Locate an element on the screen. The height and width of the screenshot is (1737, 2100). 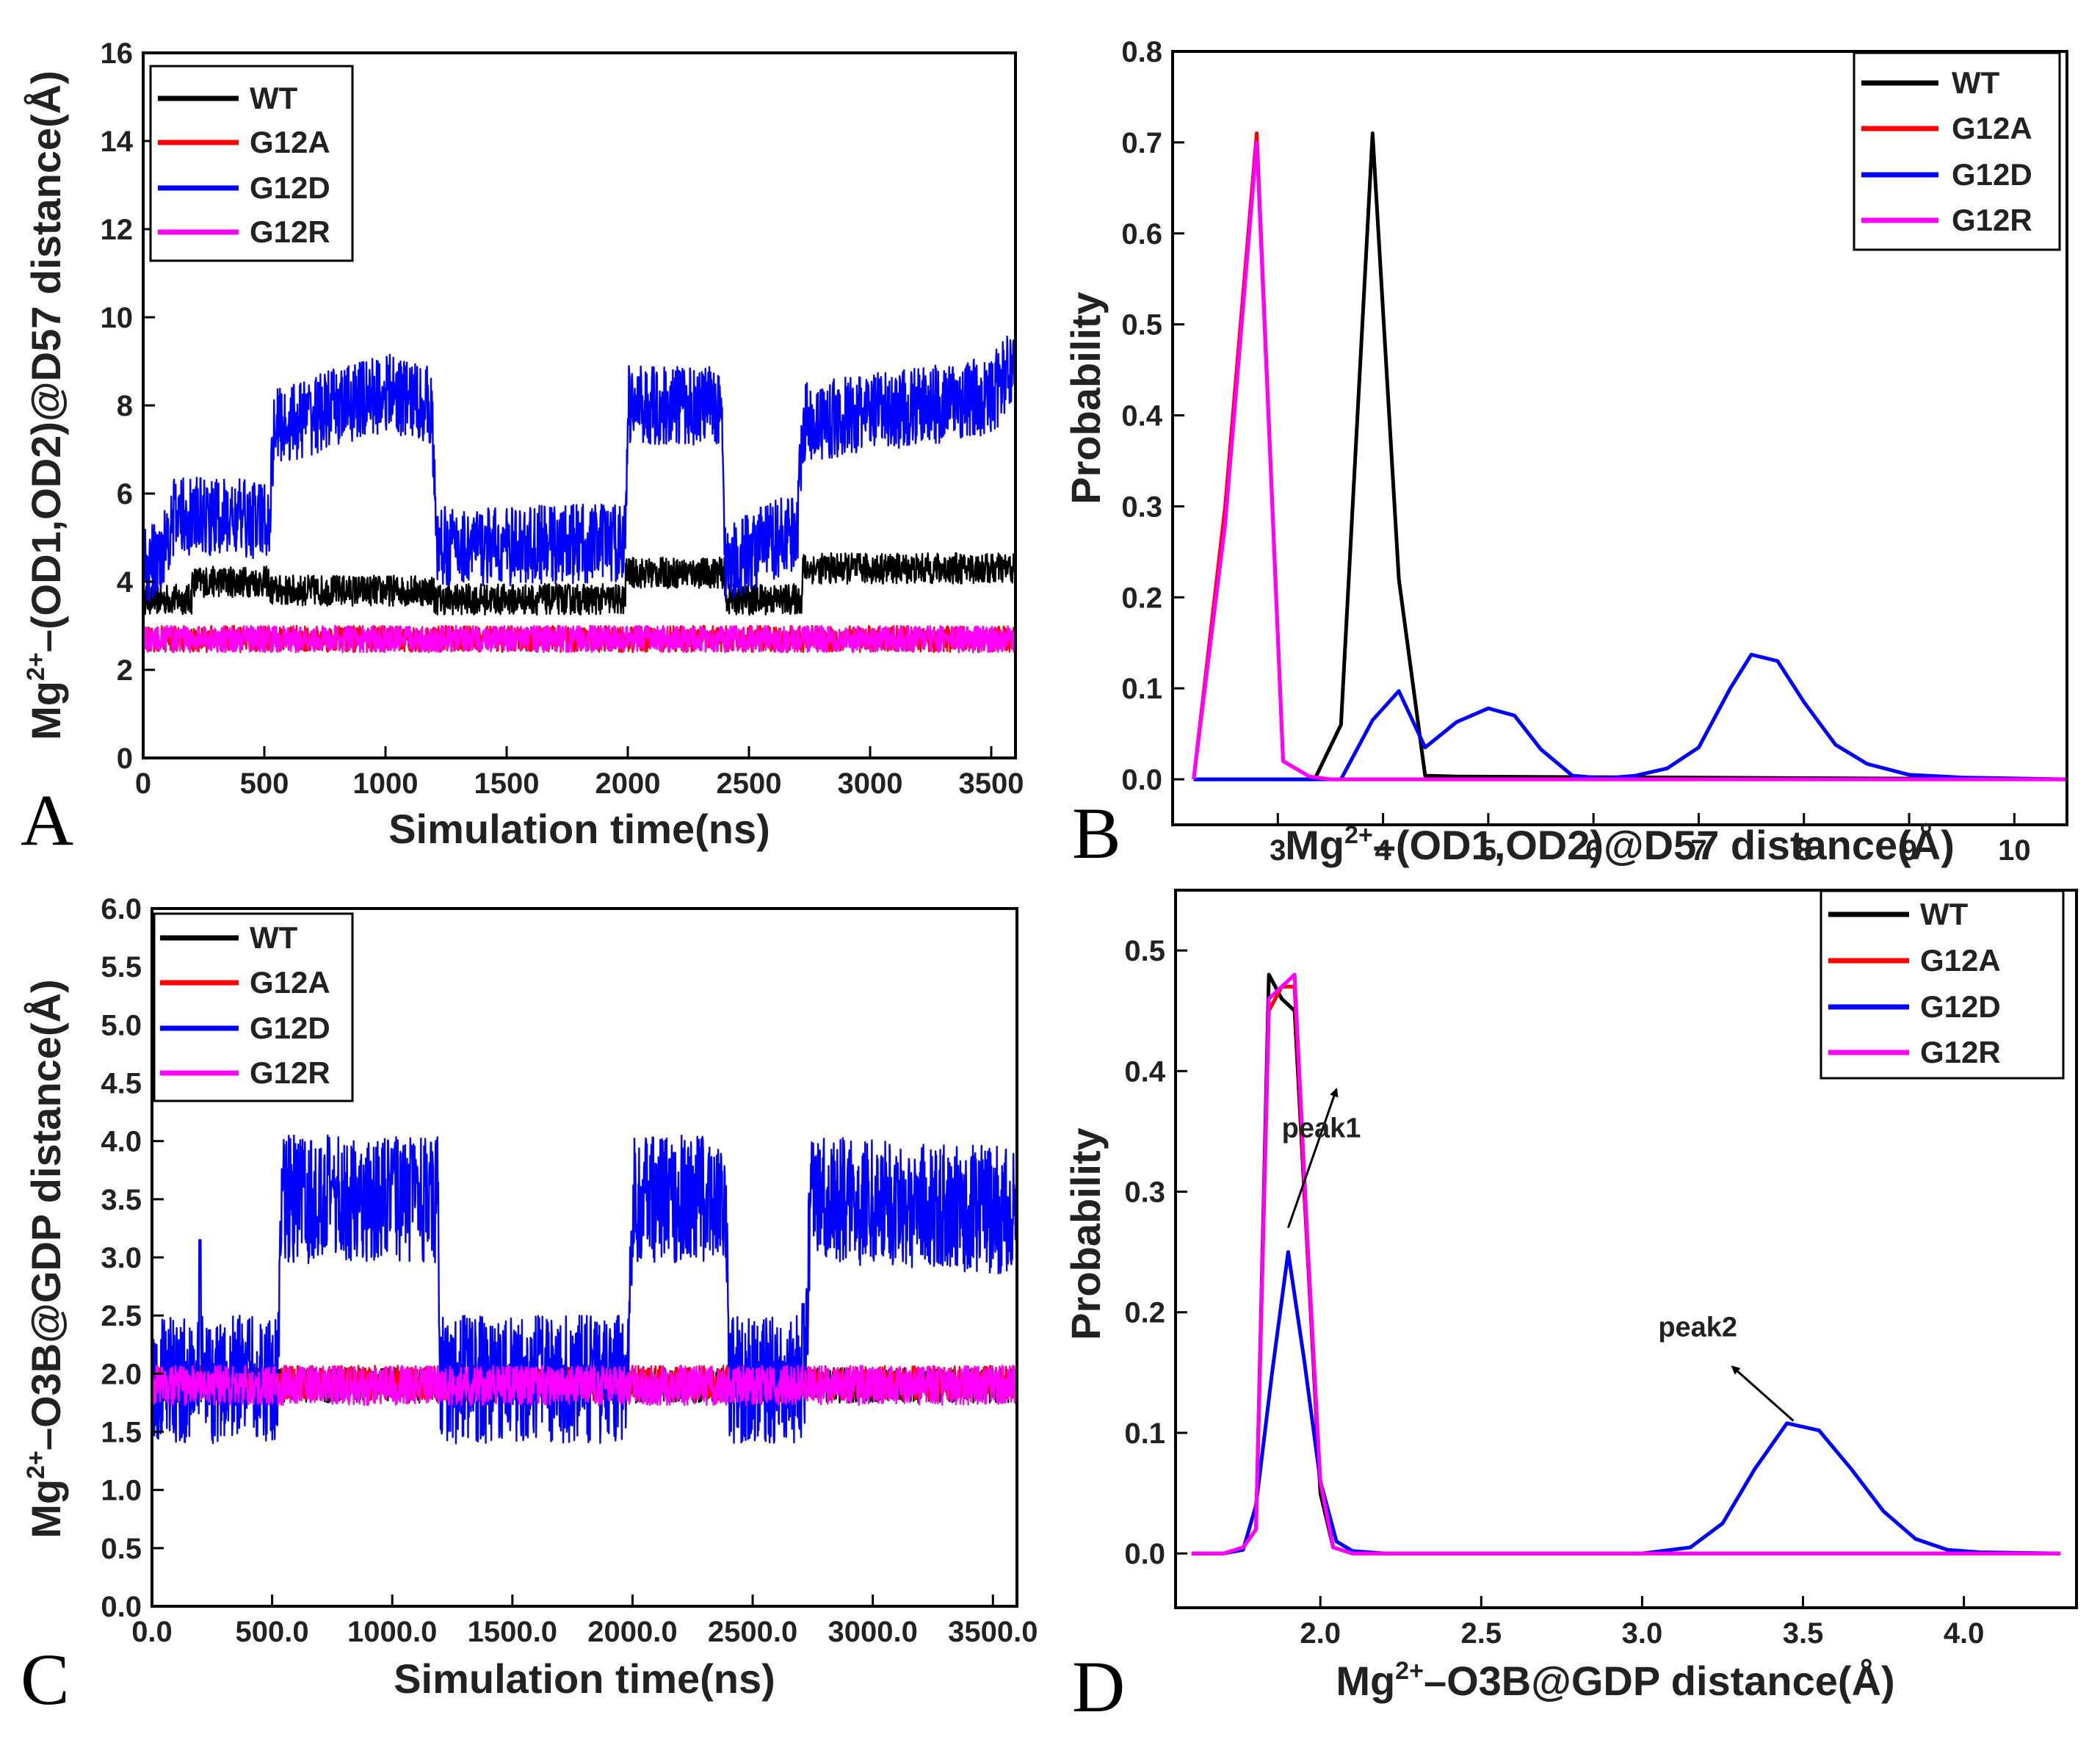
chart-a-xtick-label: 3500 is located at coordinates (991, 784).